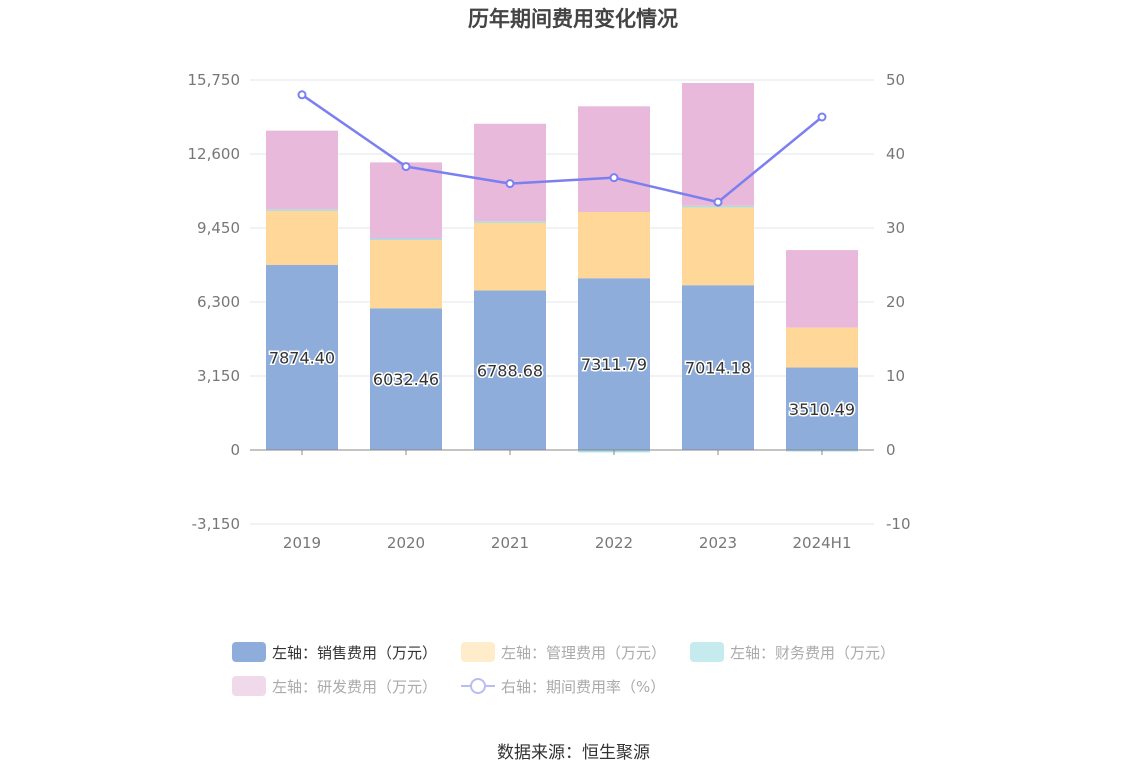 The image size is (1147, 776). I want to click on legend-label-sales: 左轴：销售费用（万元）, so click(355, 652).